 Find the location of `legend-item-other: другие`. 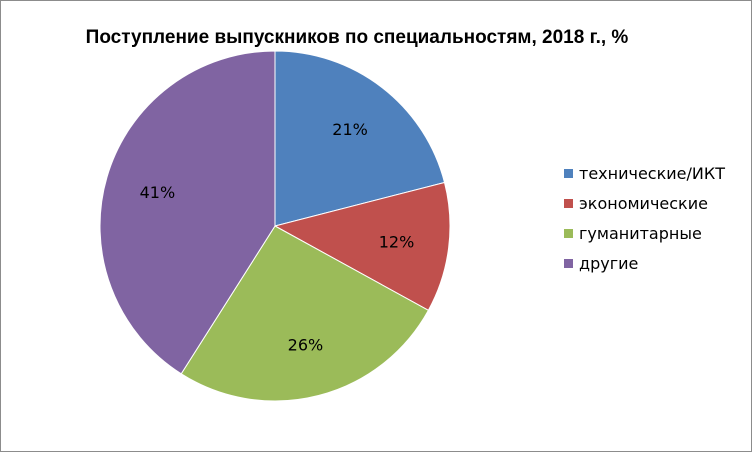

legend-item-other: другие is located at coordinates (644, 263).